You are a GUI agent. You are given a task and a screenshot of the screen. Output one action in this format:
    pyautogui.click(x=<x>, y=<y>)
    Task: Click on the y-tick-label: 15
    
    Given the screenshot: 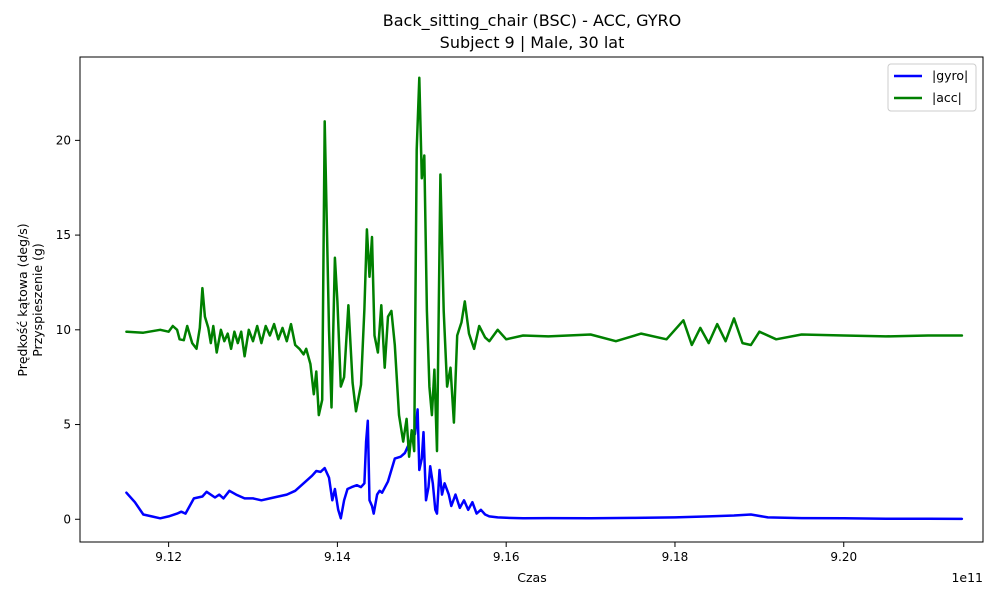 What is the action you would take?
    pyautogui.click(x=63, y=235)
    